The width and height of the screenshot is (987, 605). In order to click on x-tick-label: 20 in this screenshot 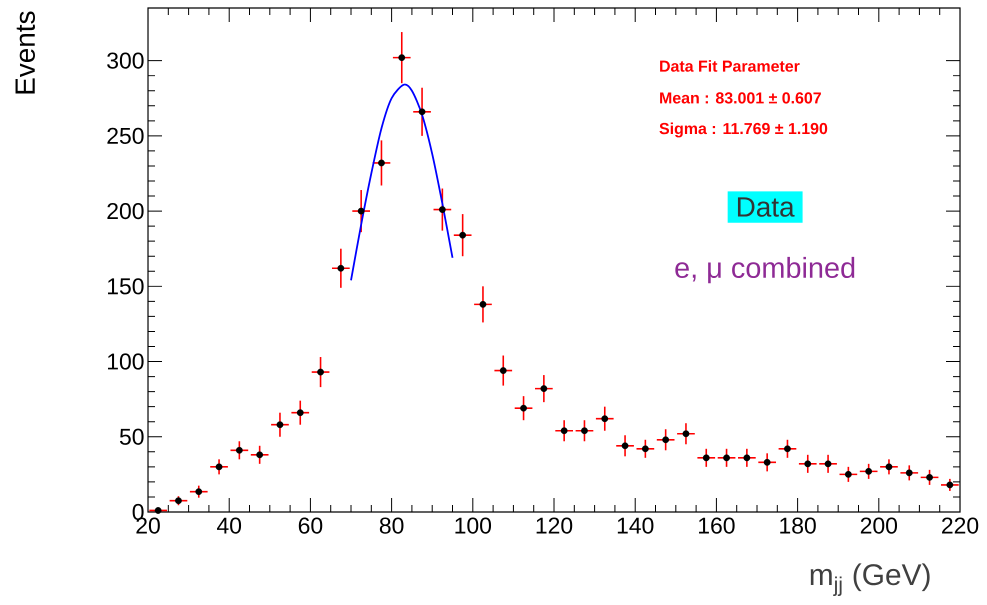, I will do `click(148, 526)`.